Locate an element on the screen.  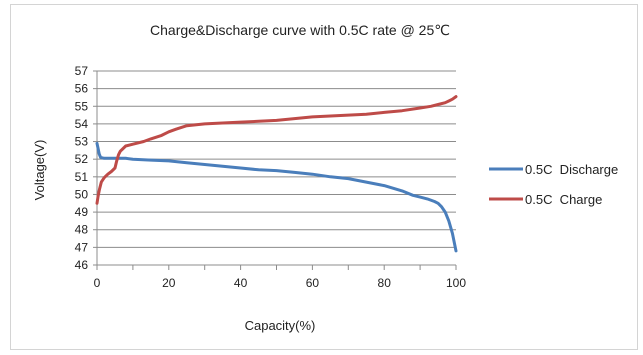
y-tick-label: 57 is located at coordinates (82, 71).